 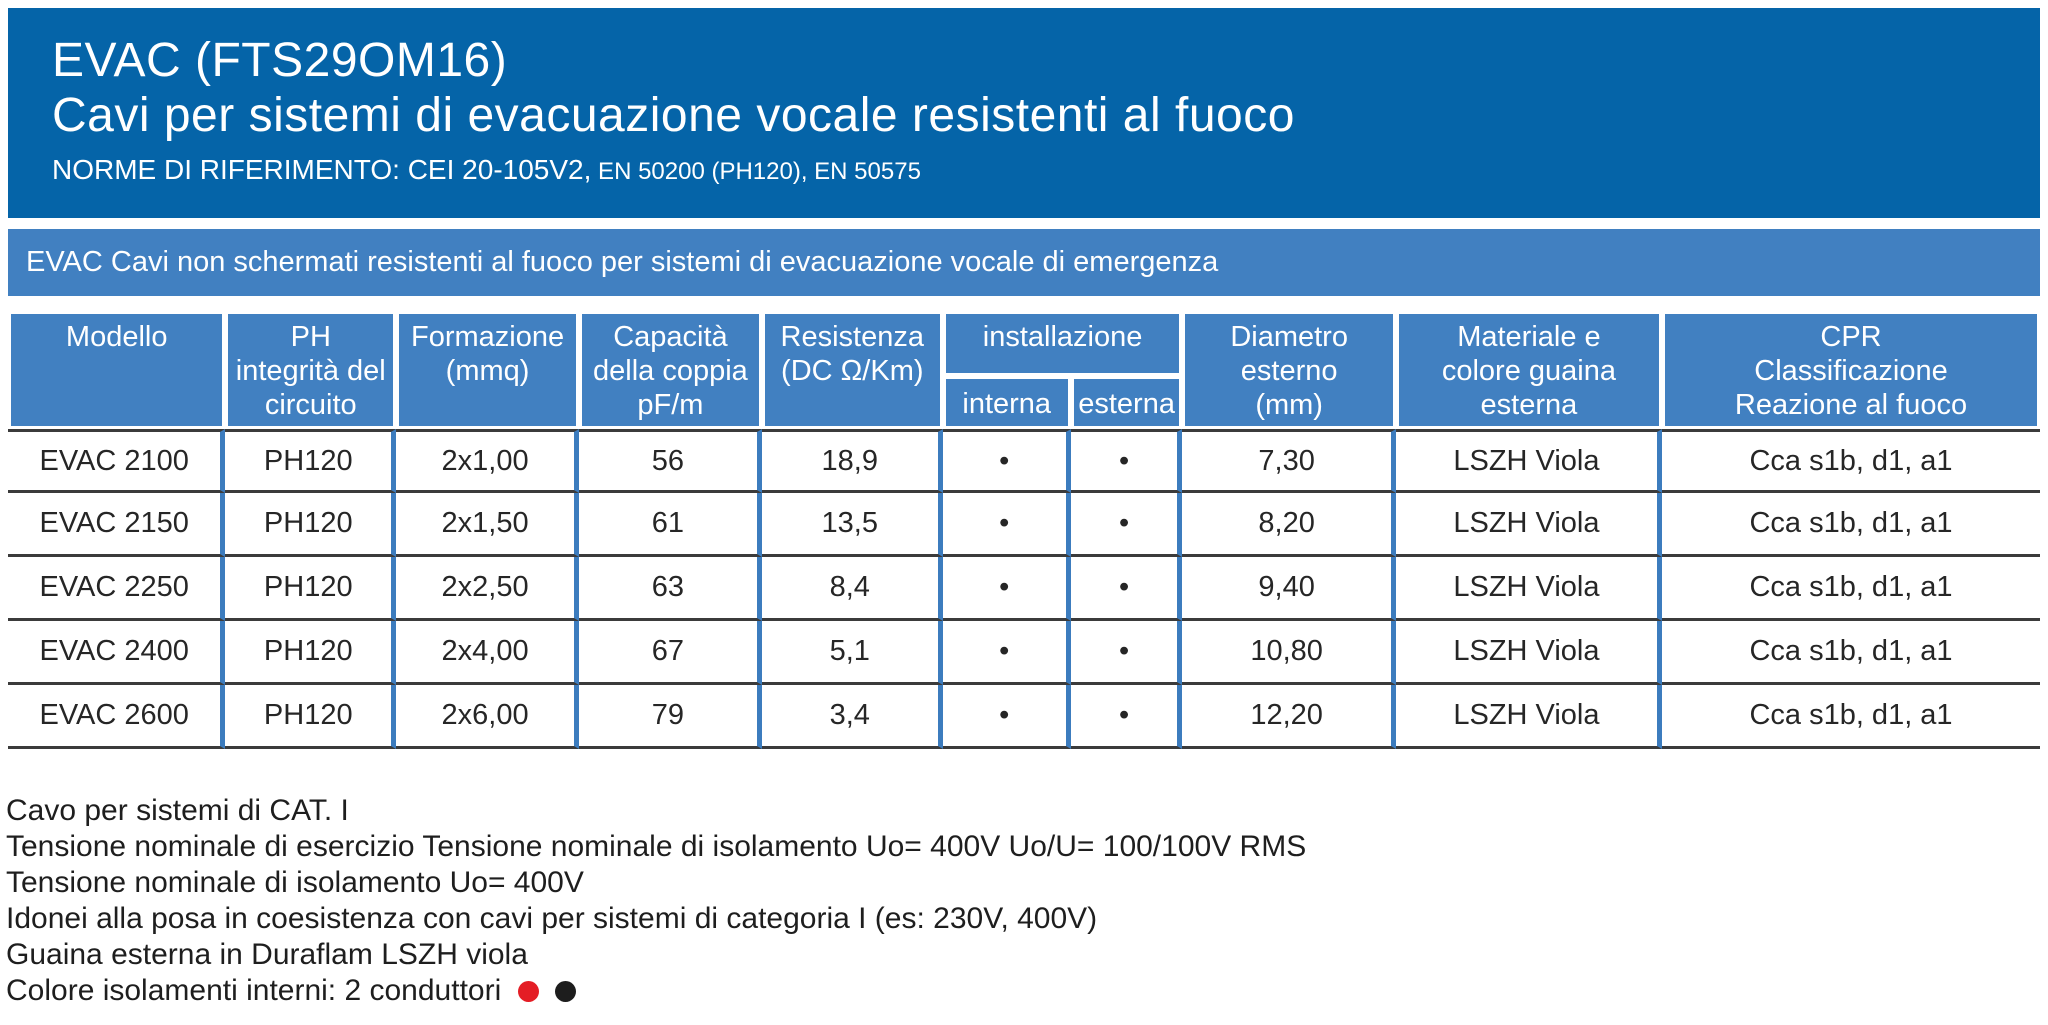 What do you see at coordinates (117, 717) in the screenshot?
I see `cell-modello: EVAC 2600` at bounding box center [117, 717].